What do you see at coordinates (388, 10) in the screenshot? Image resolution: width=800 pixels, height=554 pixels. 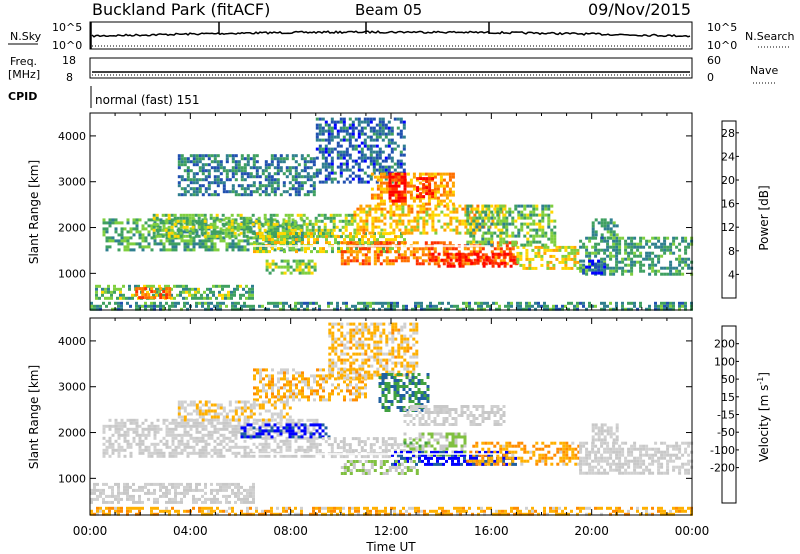 I see `beam-title: Beam 05` at bounding box center [388, 10].